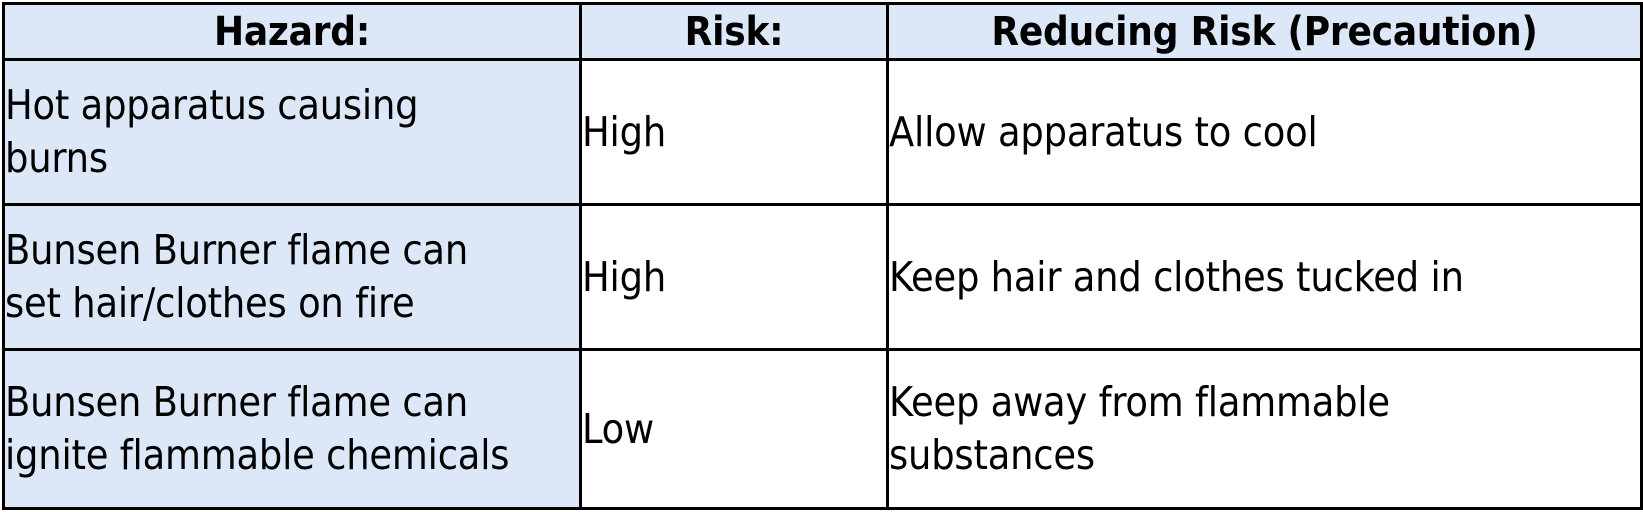 This screenshot has width=1643, height=512. Describe the element at coordinates (1103, 131) in the screenshot. I see `cell-precaution-text: Allow apparatus to cool` at that location.